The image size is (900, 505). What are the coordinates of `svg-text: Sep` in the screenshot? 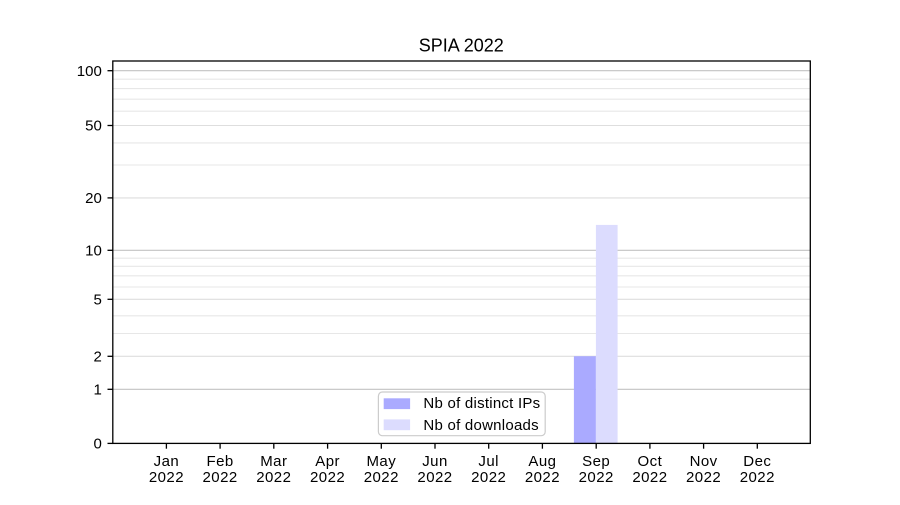 It's located at (596, 461).